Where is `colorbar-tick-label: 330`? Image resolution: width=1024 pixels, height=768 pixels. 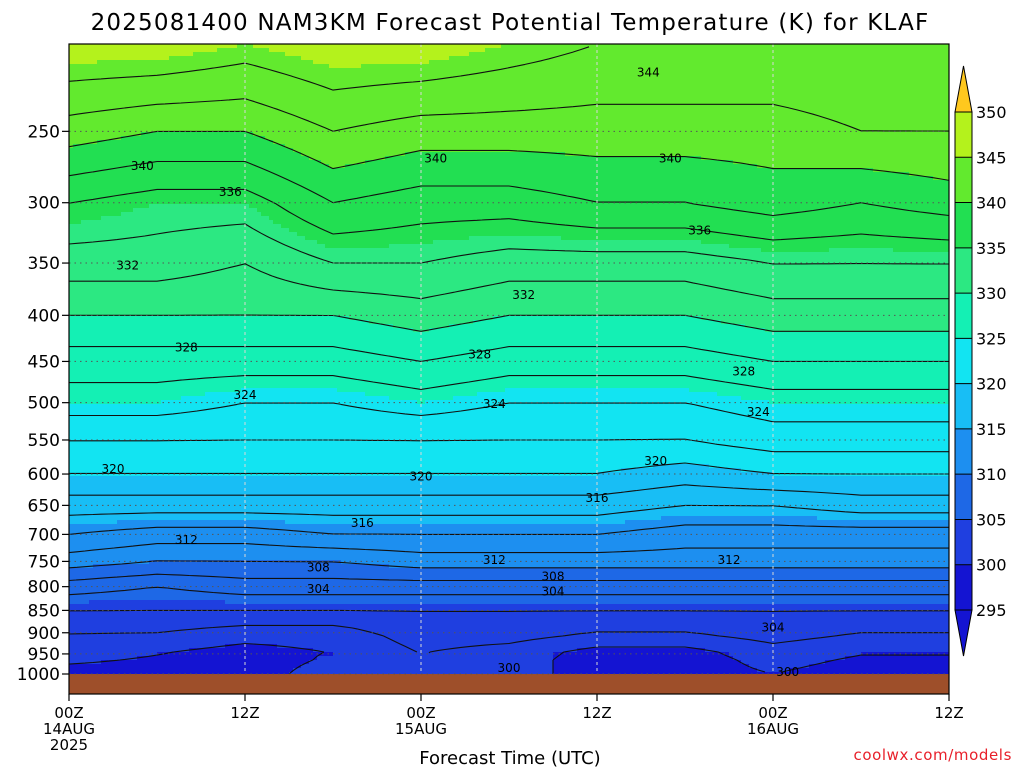 colorbar-tick-label: 330 is located at coordinates (991, 293).